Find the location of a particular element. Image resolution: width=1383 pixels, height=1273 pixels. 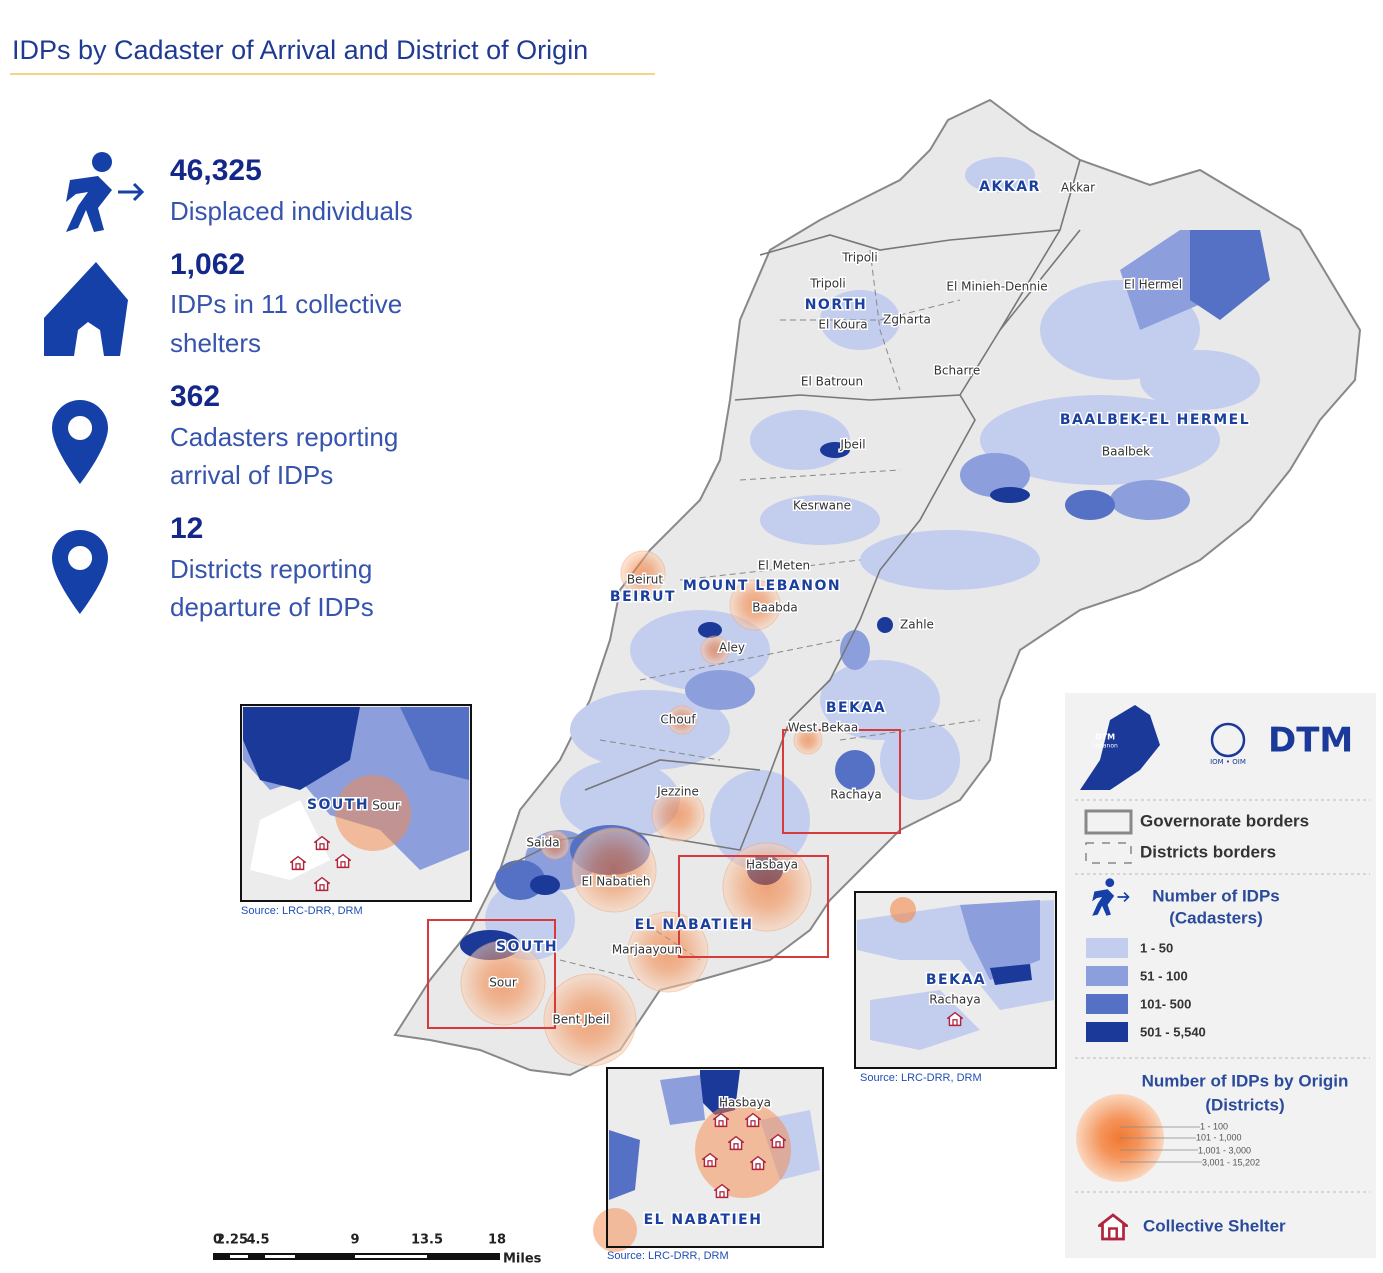

district-label: Kesrwane is located at coordinates (822, 506).